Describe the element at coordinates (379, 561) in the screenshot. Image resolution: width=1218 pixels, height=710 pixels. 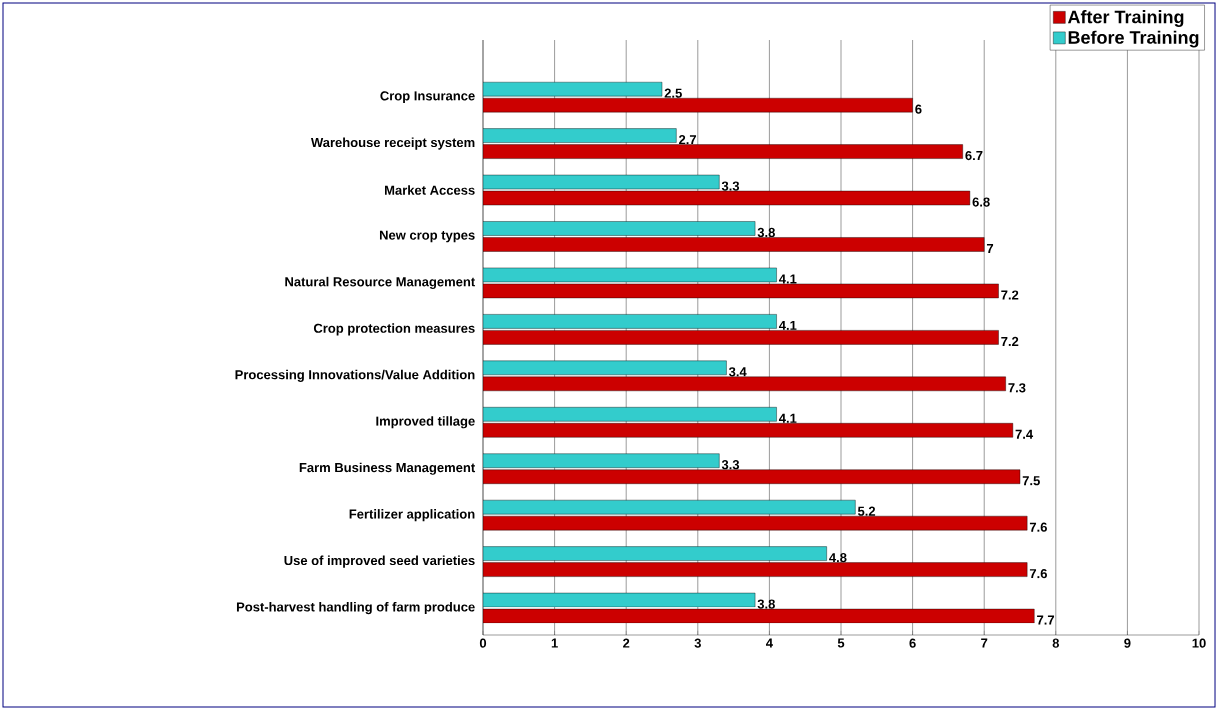
I see `y-tick-label: Use of improved seed varieties` at that location.